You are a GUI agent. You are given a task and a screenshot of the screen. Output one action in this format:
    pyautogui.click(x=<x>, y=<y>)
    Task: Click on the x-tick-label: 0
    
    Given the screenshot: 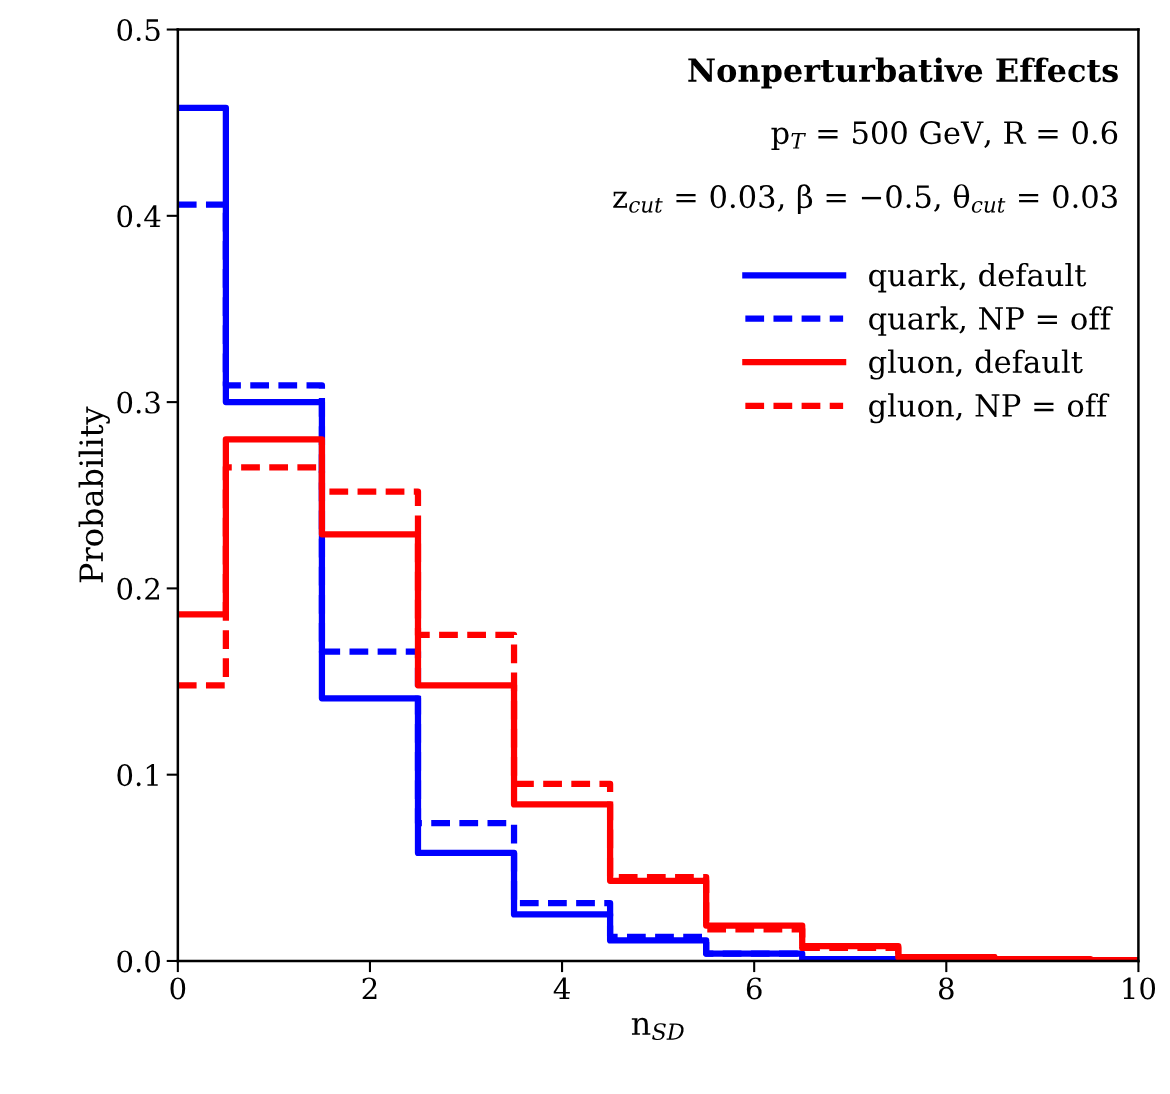 What is the action you would take?
    pyautogui.click(x=178, y=988)
    